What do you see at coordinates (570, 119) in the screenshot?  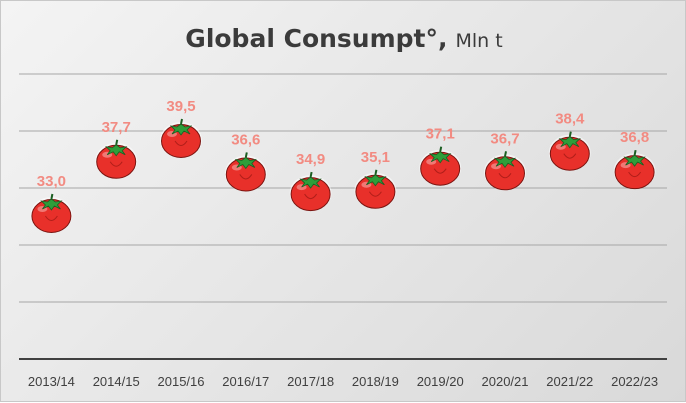 I see `data-label: 38,4` at bounding box center [570, 119].